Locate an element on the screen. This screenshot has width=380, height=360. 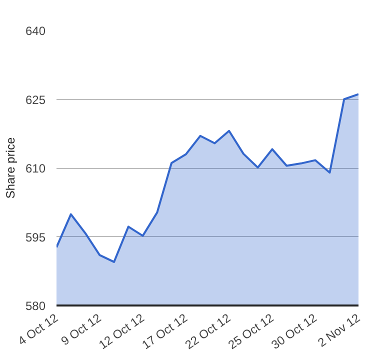
y-tick-label: 640 is located at coordinates (35, 31).